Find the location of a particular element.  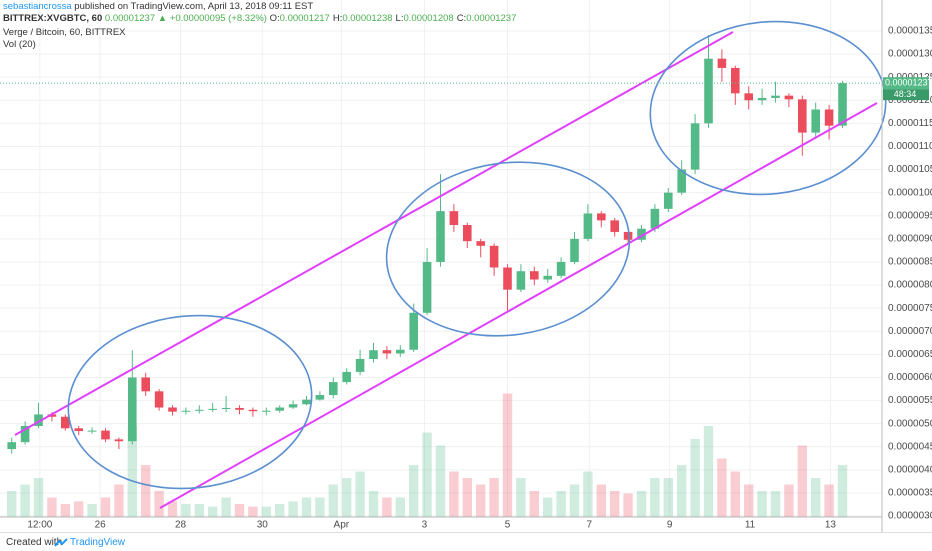

countdown-box is located at coordinates (906, 95).